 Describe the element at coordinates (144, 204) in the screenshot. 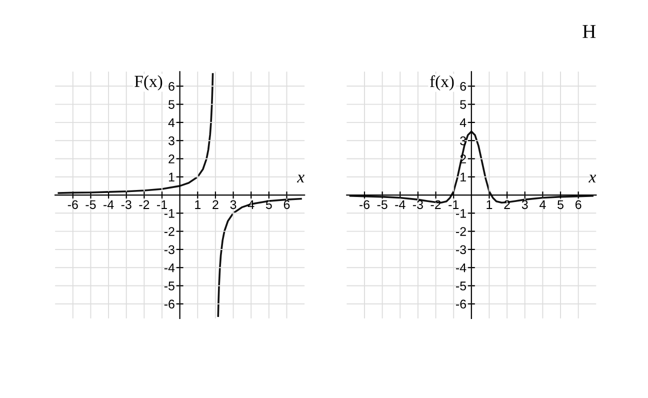

I see `x-tick-label: -2` at that location.